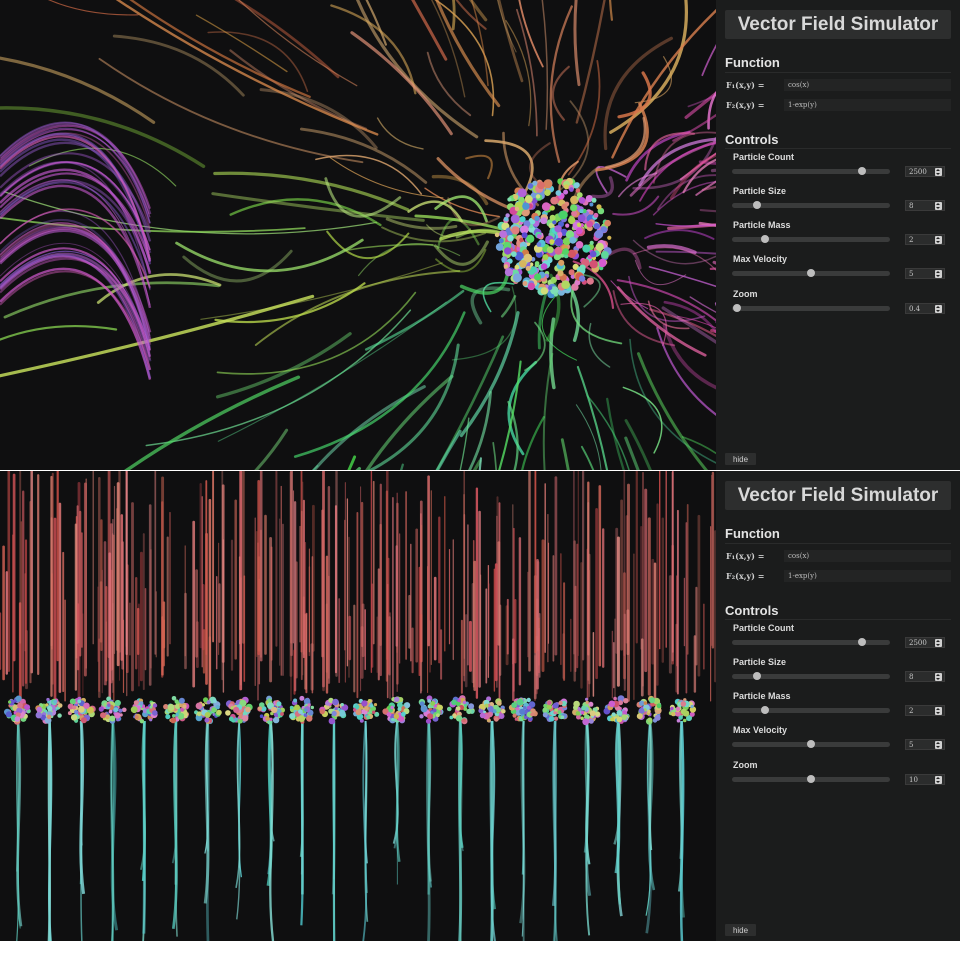  What do you see at coordinates (925, 779) in the screenshot?
I see `zoom-input: 10` at bounding box center [925, 779].